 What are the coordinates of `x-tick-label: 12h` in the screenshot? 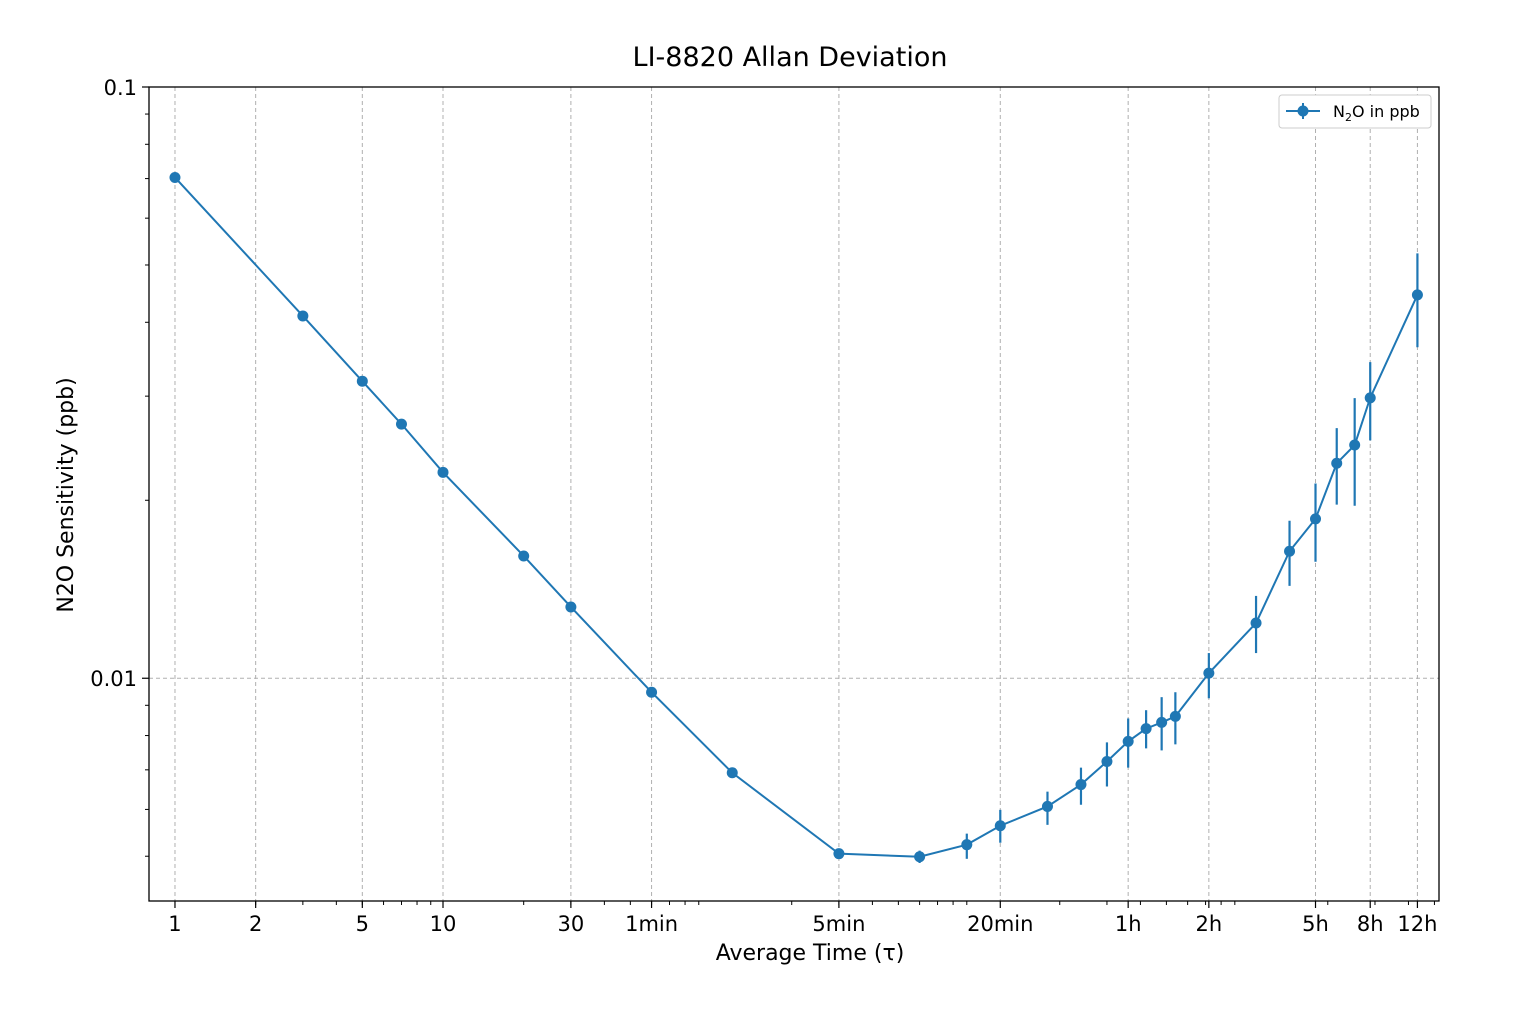 It's located at (1417, 924).